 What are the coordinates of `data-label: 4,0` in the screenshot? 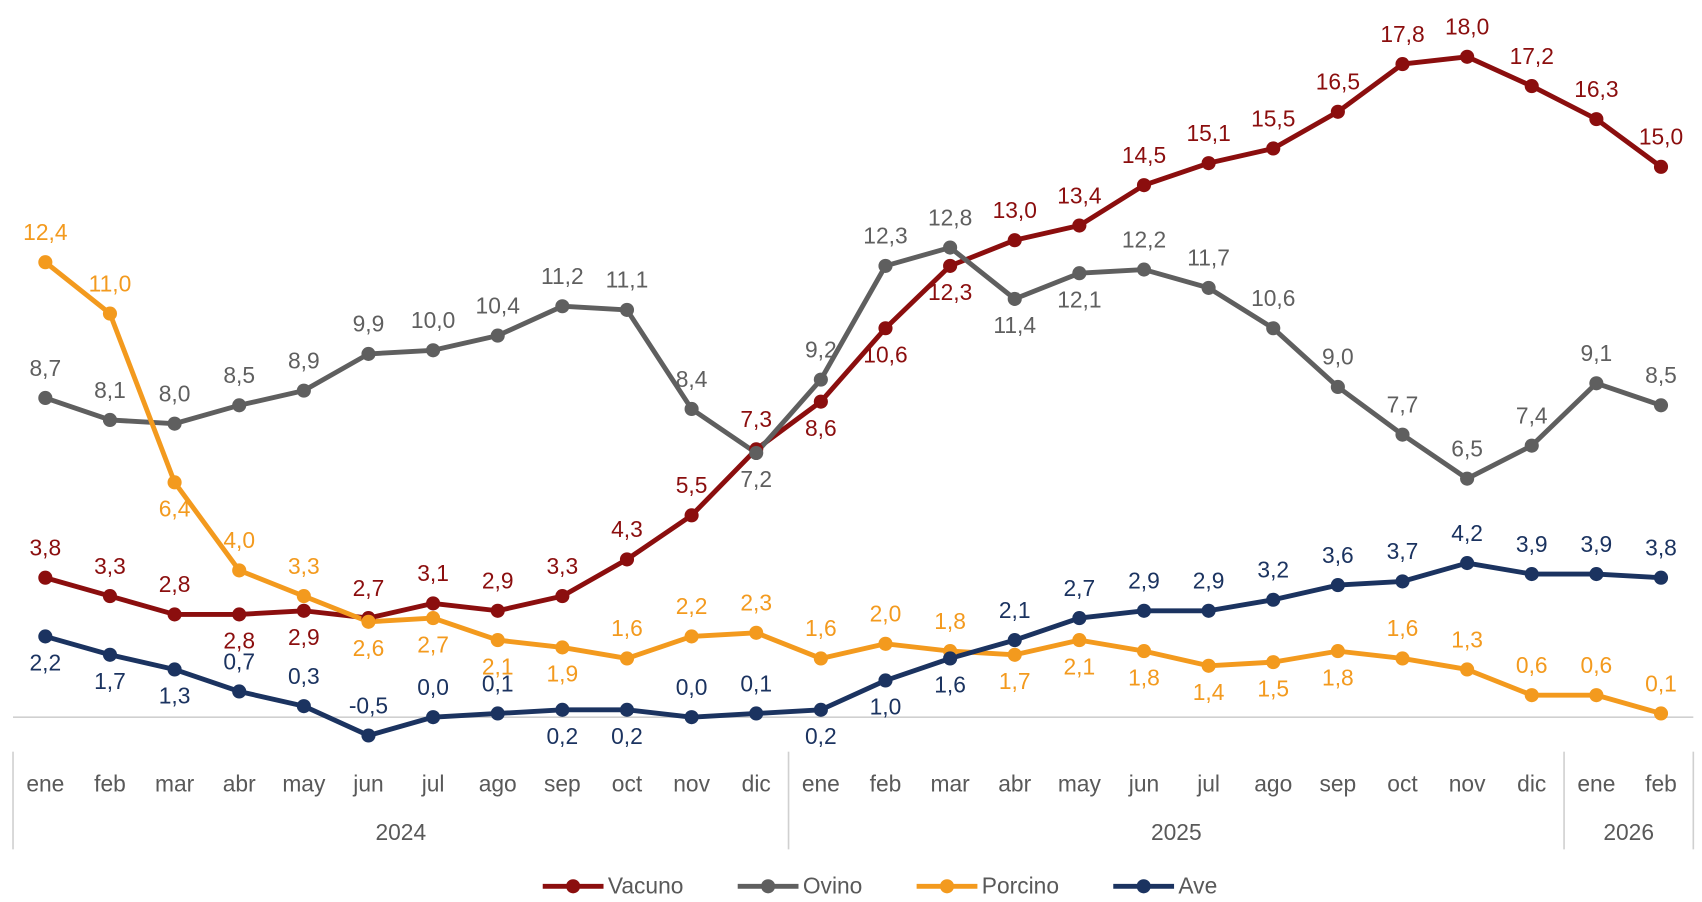 It's located at (239, 540).